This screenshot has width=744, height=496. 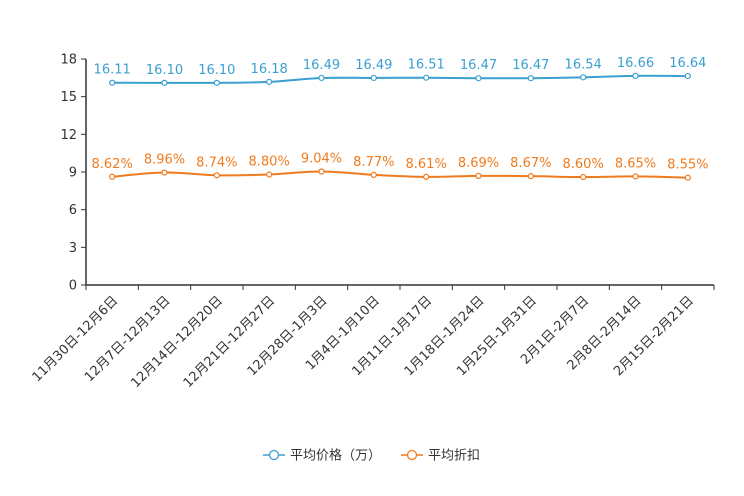 What do you see at coordinates (373, 162) in the screenshot?
I see `data-label: 8.77%` at bounding box center [373, 162].